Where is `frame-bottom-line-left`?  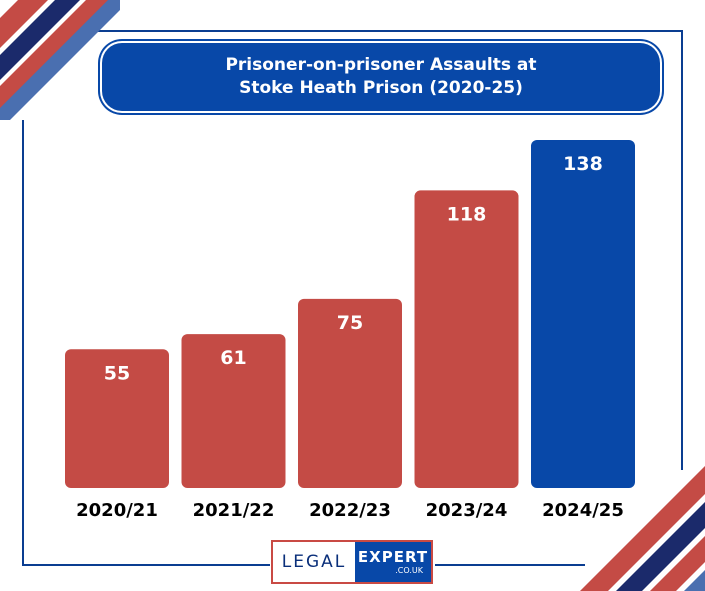 frame-bottom-line-left is located at coordinates (146, 565).